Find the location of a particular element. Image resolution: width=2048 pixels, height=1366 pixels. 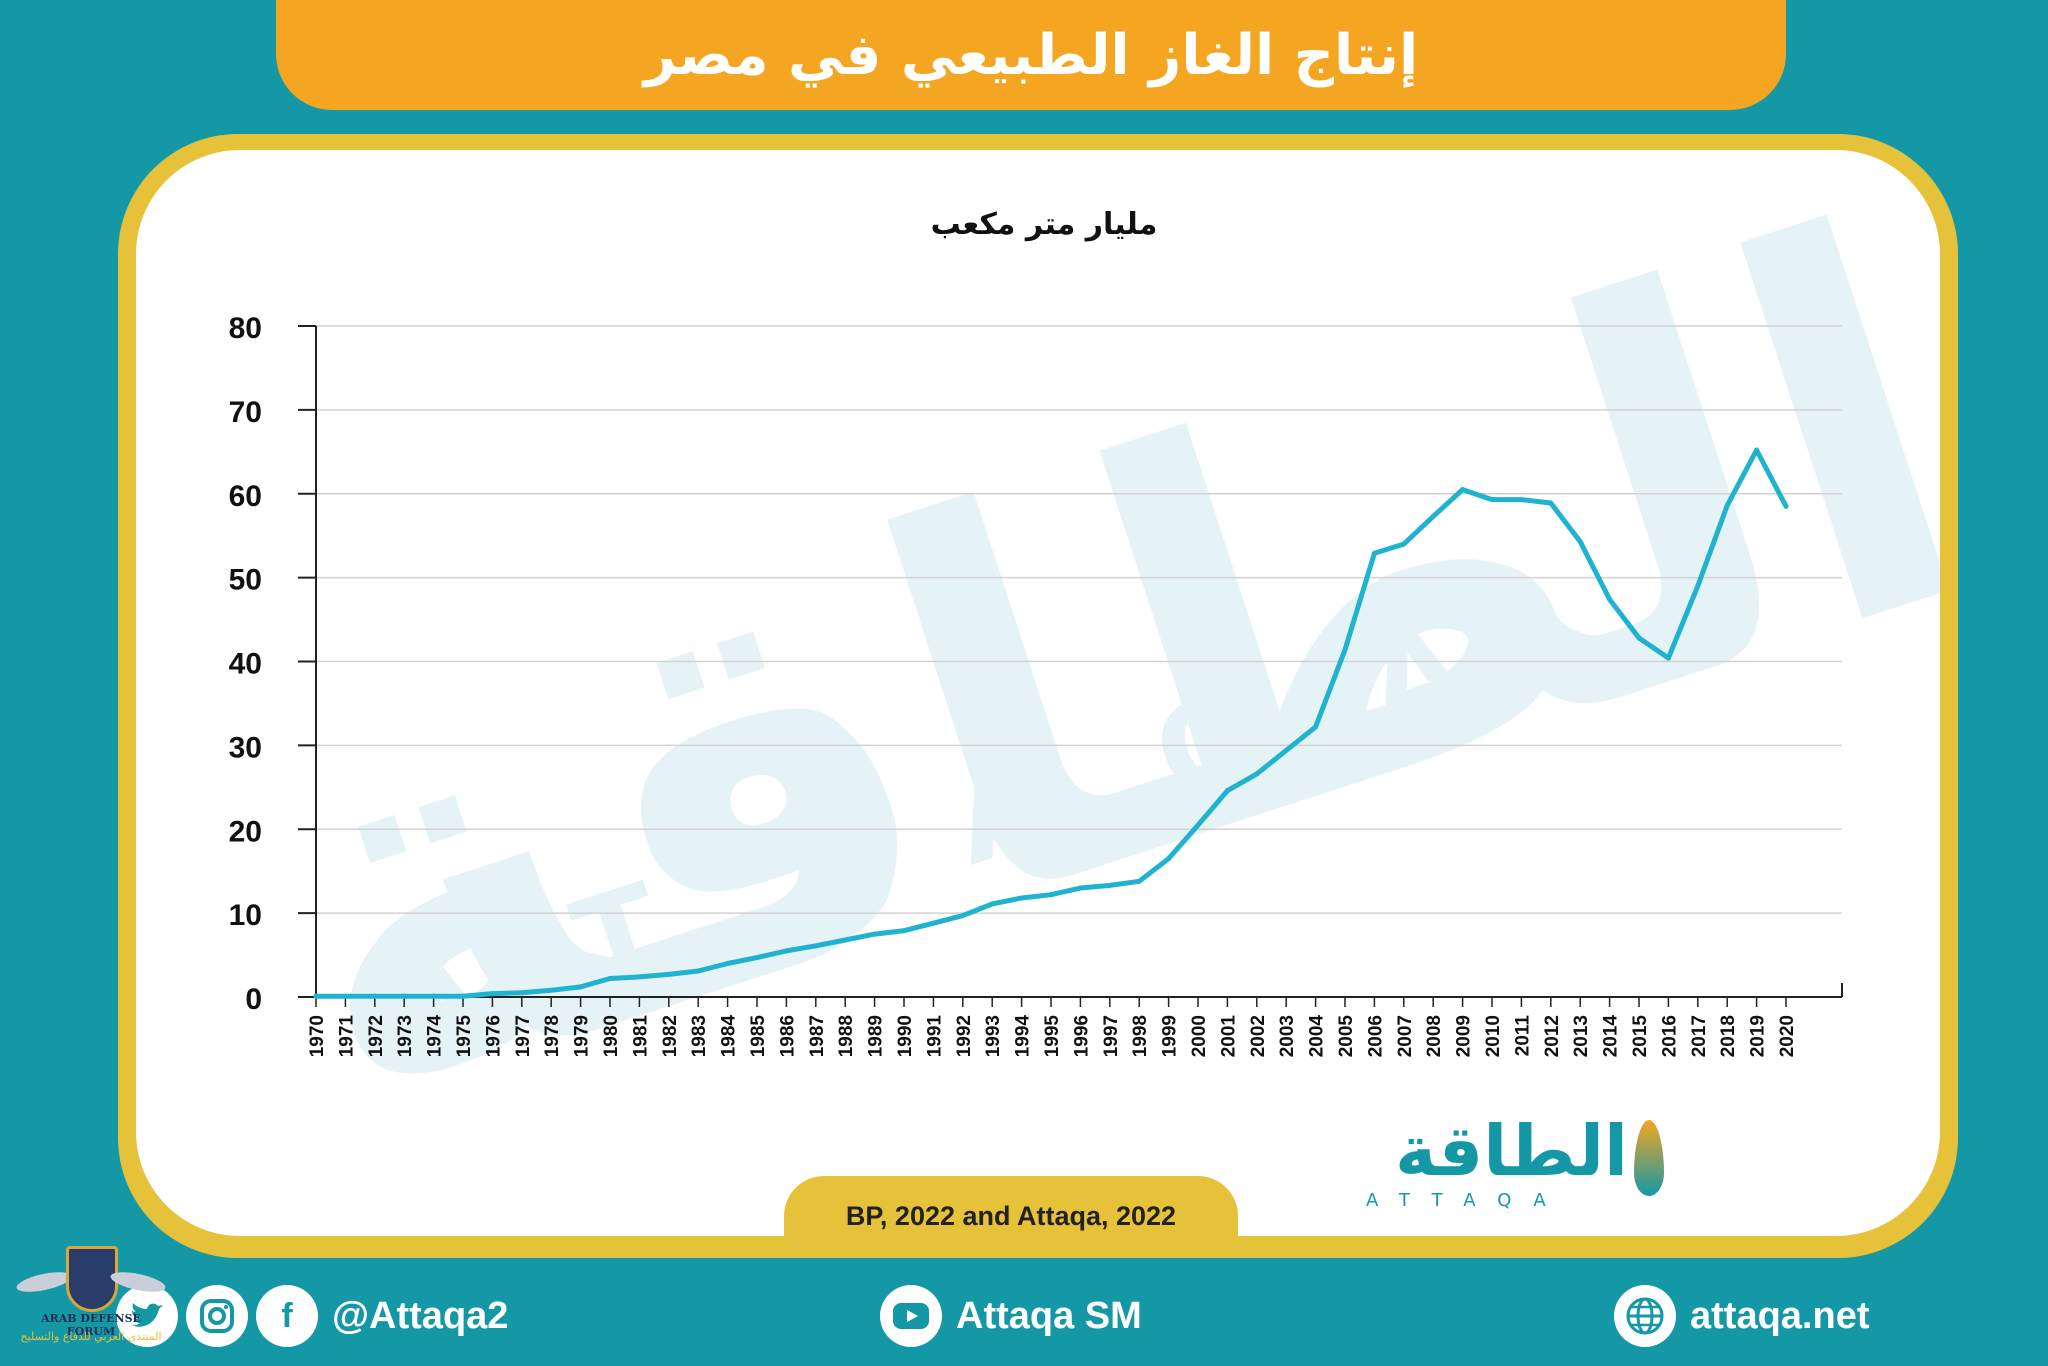

y-tick-labels: 0 10 20 30 40 50 60 70 80 is located at coordinates (245, 664).